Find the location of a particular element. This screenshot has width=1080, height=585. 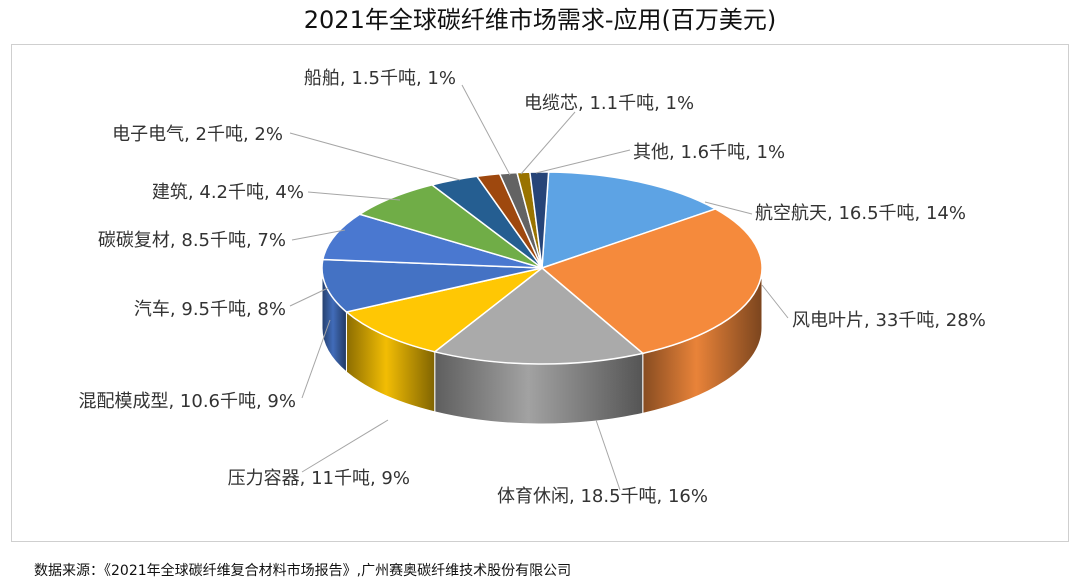

leader-line-construction is located at coordinates (354, 196).